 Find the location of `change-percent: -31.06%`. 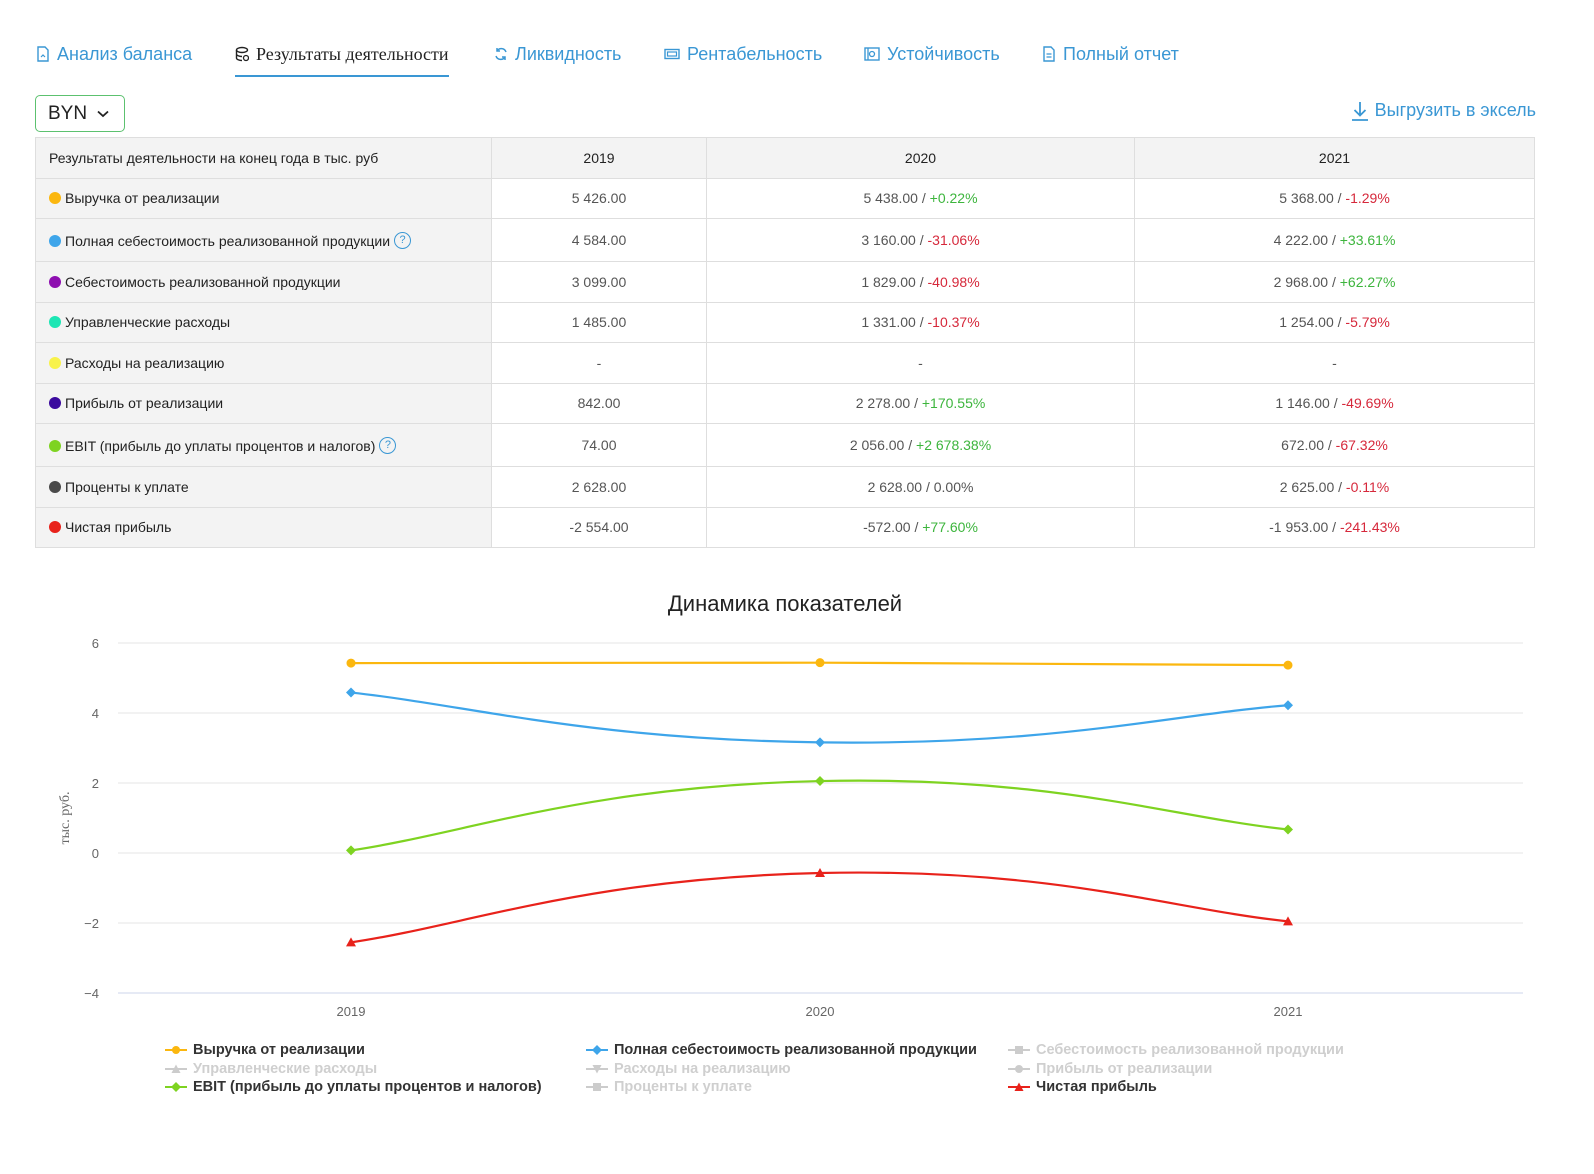

change-percent: -31.06% is located at coordinates (953, 240).